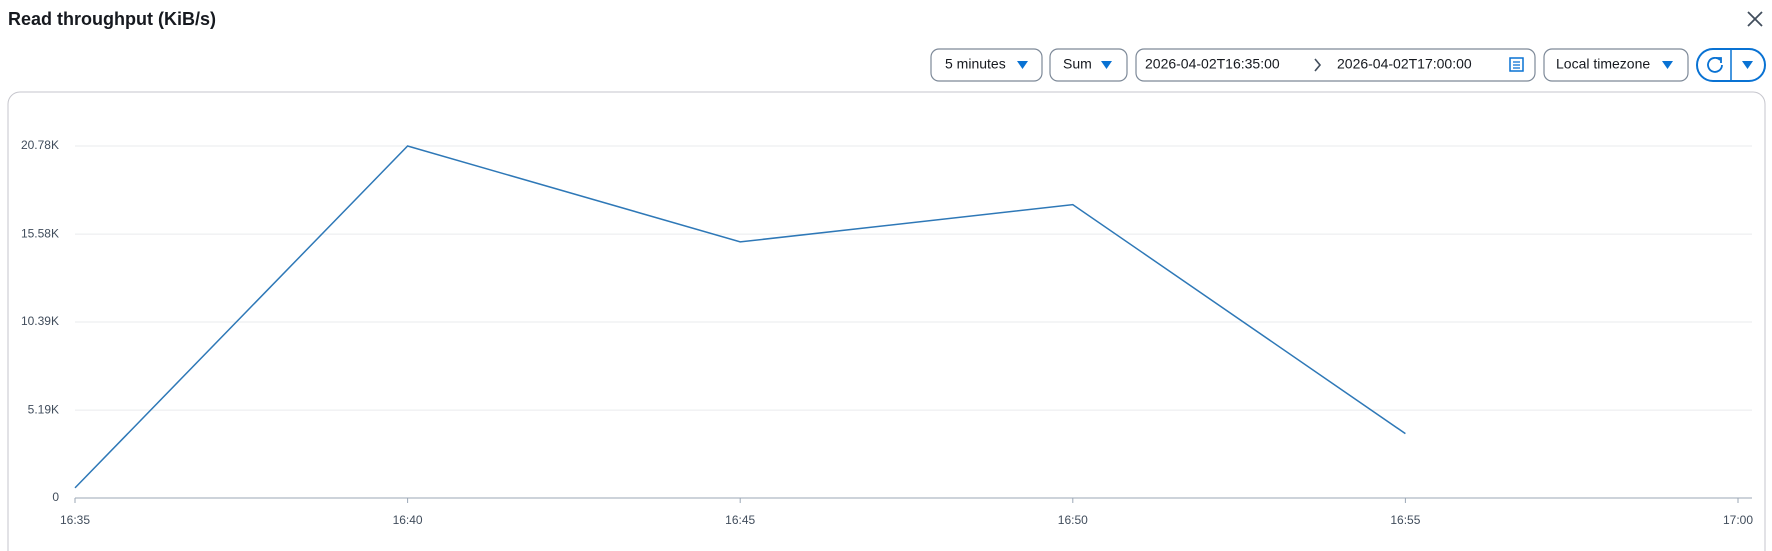 Image resolution: width=1772 pixels, height=551 pixels. Describe the element at coordinates (1404, 64) in the screenshot. I see `end-date: 2026-04-02T17:00:00` at that location.